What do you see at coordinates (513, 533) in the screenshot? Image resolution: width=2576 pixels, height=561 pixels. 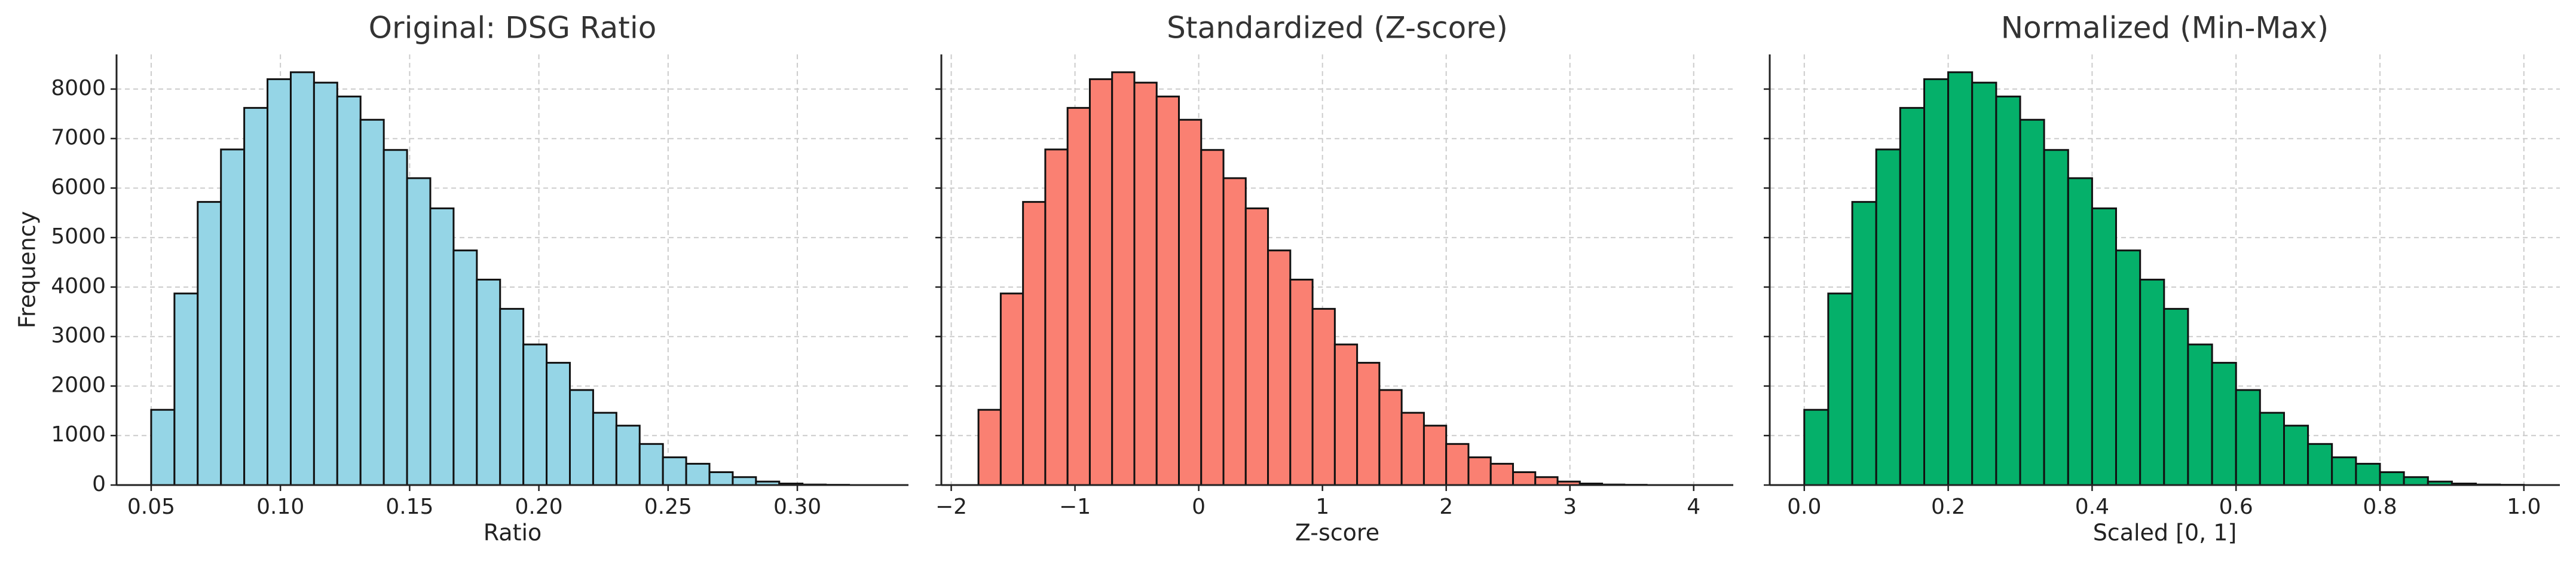 I see `x-axis-label: Ratio` at bounding box center [513, 533].